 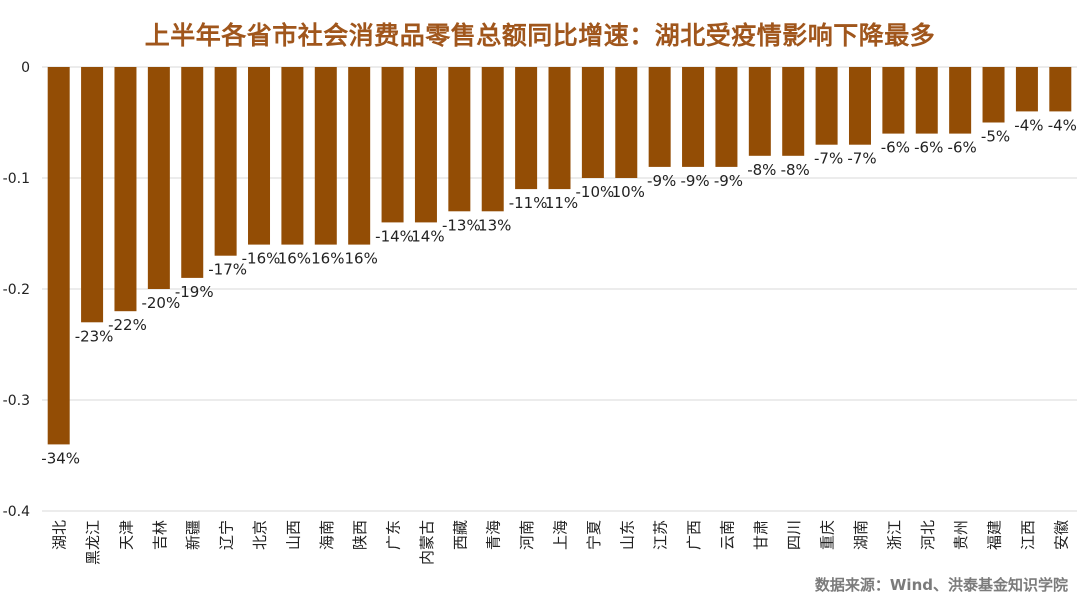 What do you see at coordinates (227, 535) in the screenshot?
I see `x-tick-label: 辽宁` at bounding box center [227, 535].